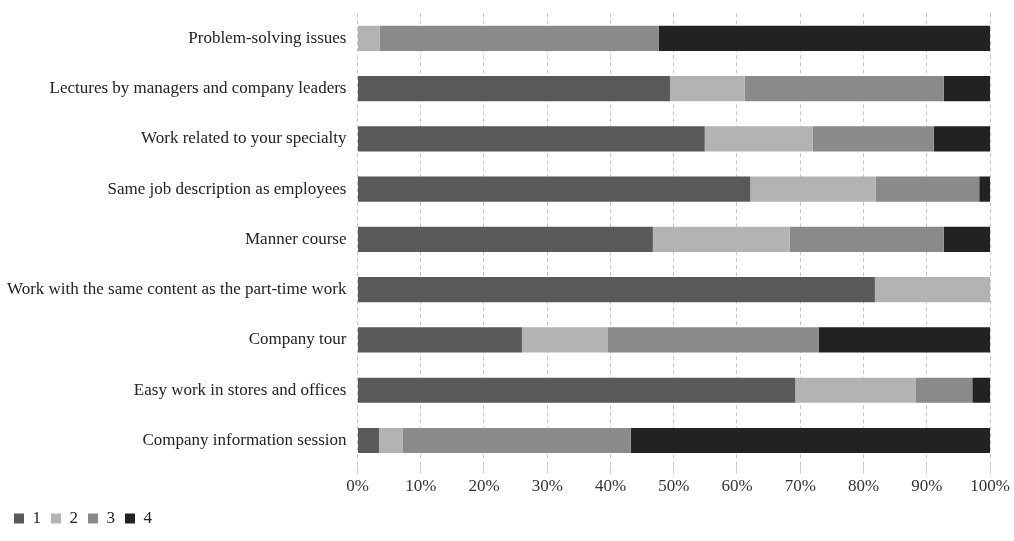 The height and width of the screenshot is (541, 1014). What do you see at coordinates (227, 188) in the screenshot?
I see `y-tick-label: Same job description as employees` at bounding box center [227, 188].